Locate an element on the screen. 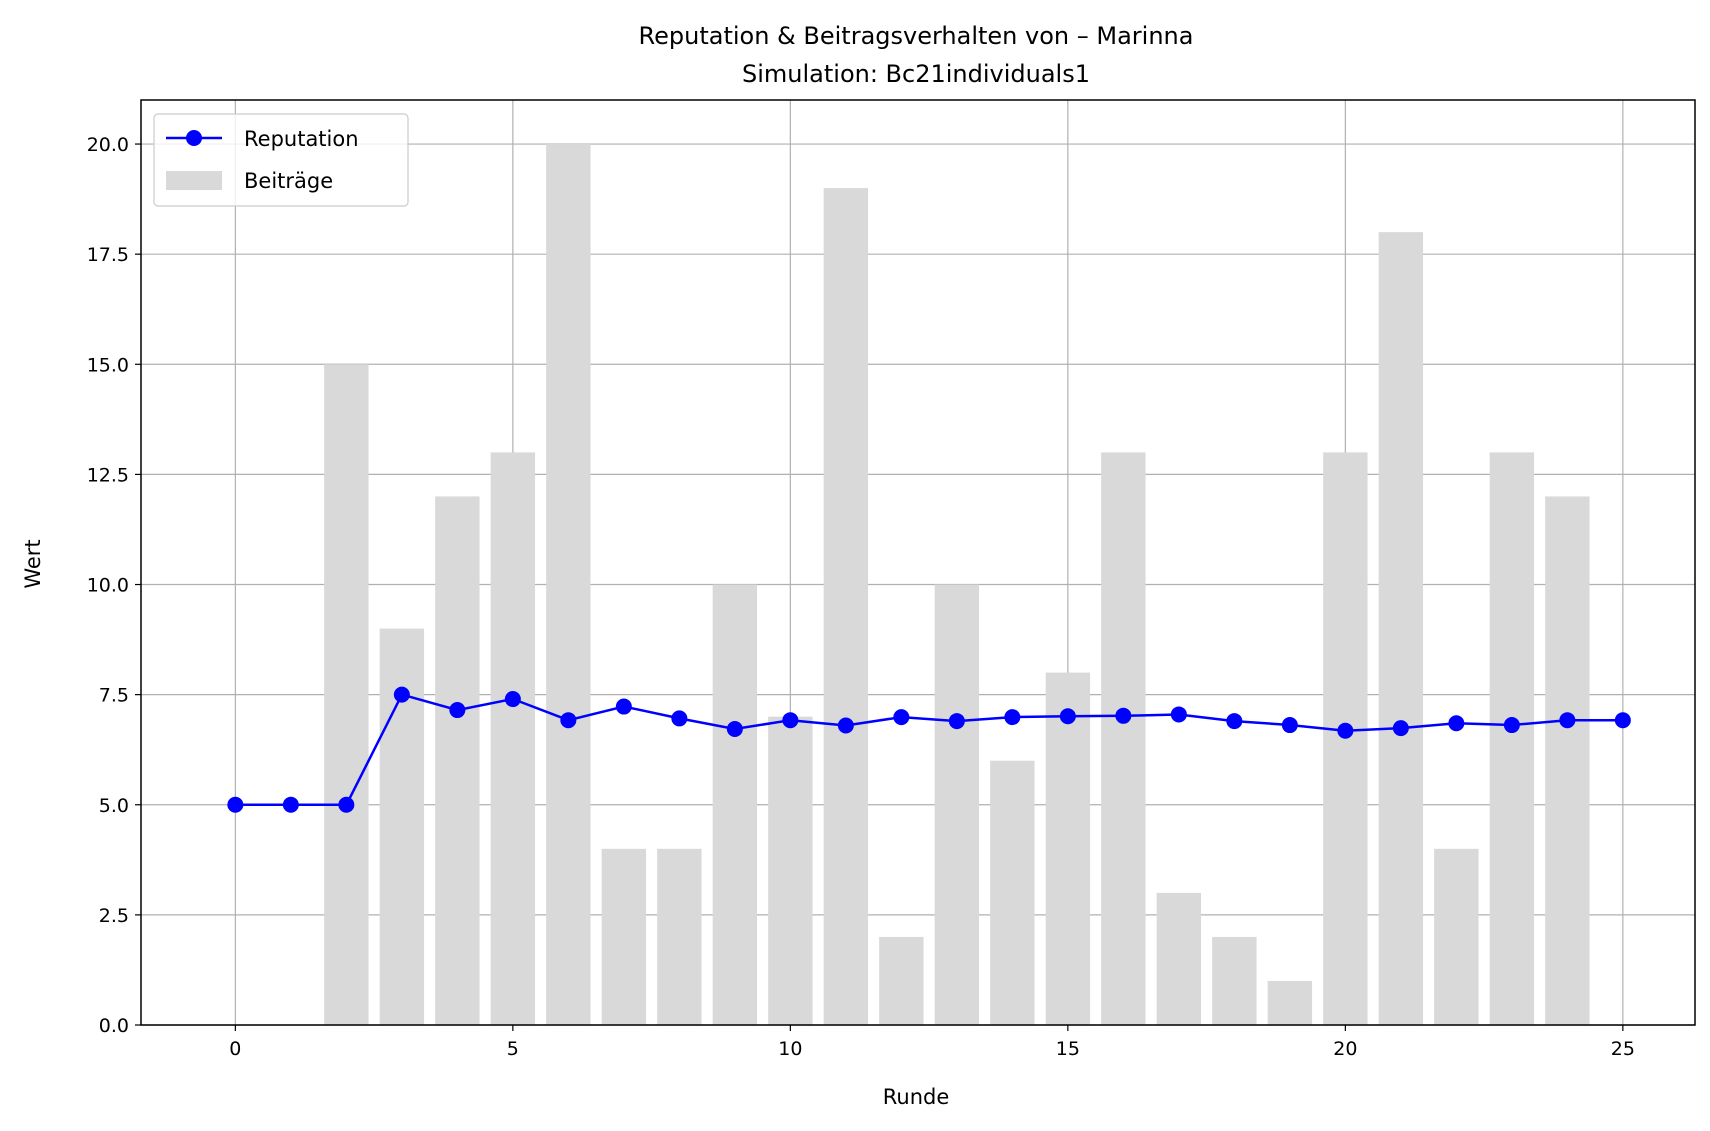 Image resolution: width=1710 pixels, height=1131 pixels. x-tick-label: 20 is located at coordinates (1345, 1049).